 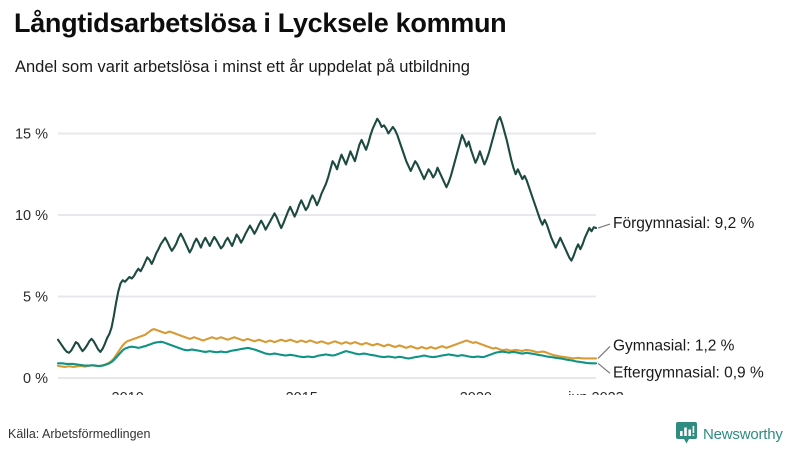 I want to click on y-tick-label: 15 %, so click(x=31, y=134).